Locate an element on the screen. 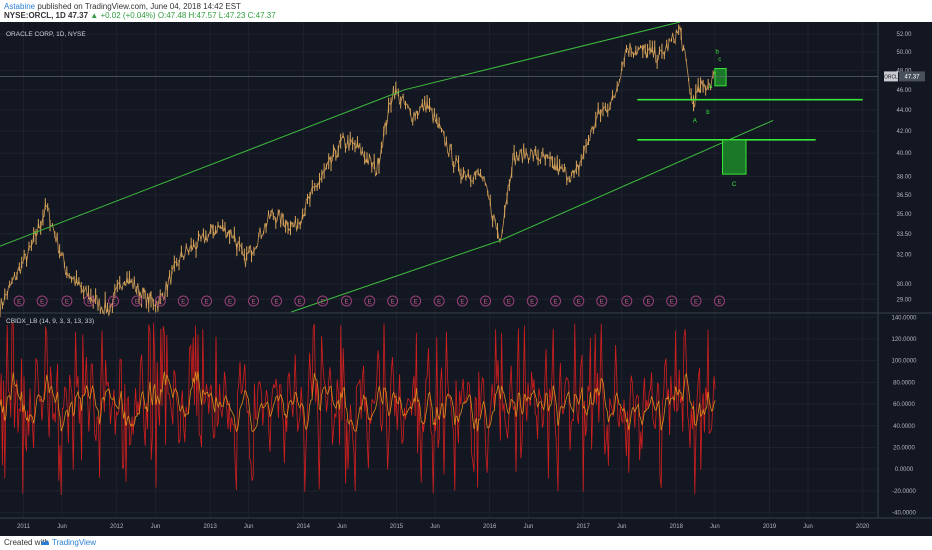 Image resolution: width=932 pixels, height=550 pixels. indicator-axis-tick: 40.0000 is located at coordinates (904, 427).